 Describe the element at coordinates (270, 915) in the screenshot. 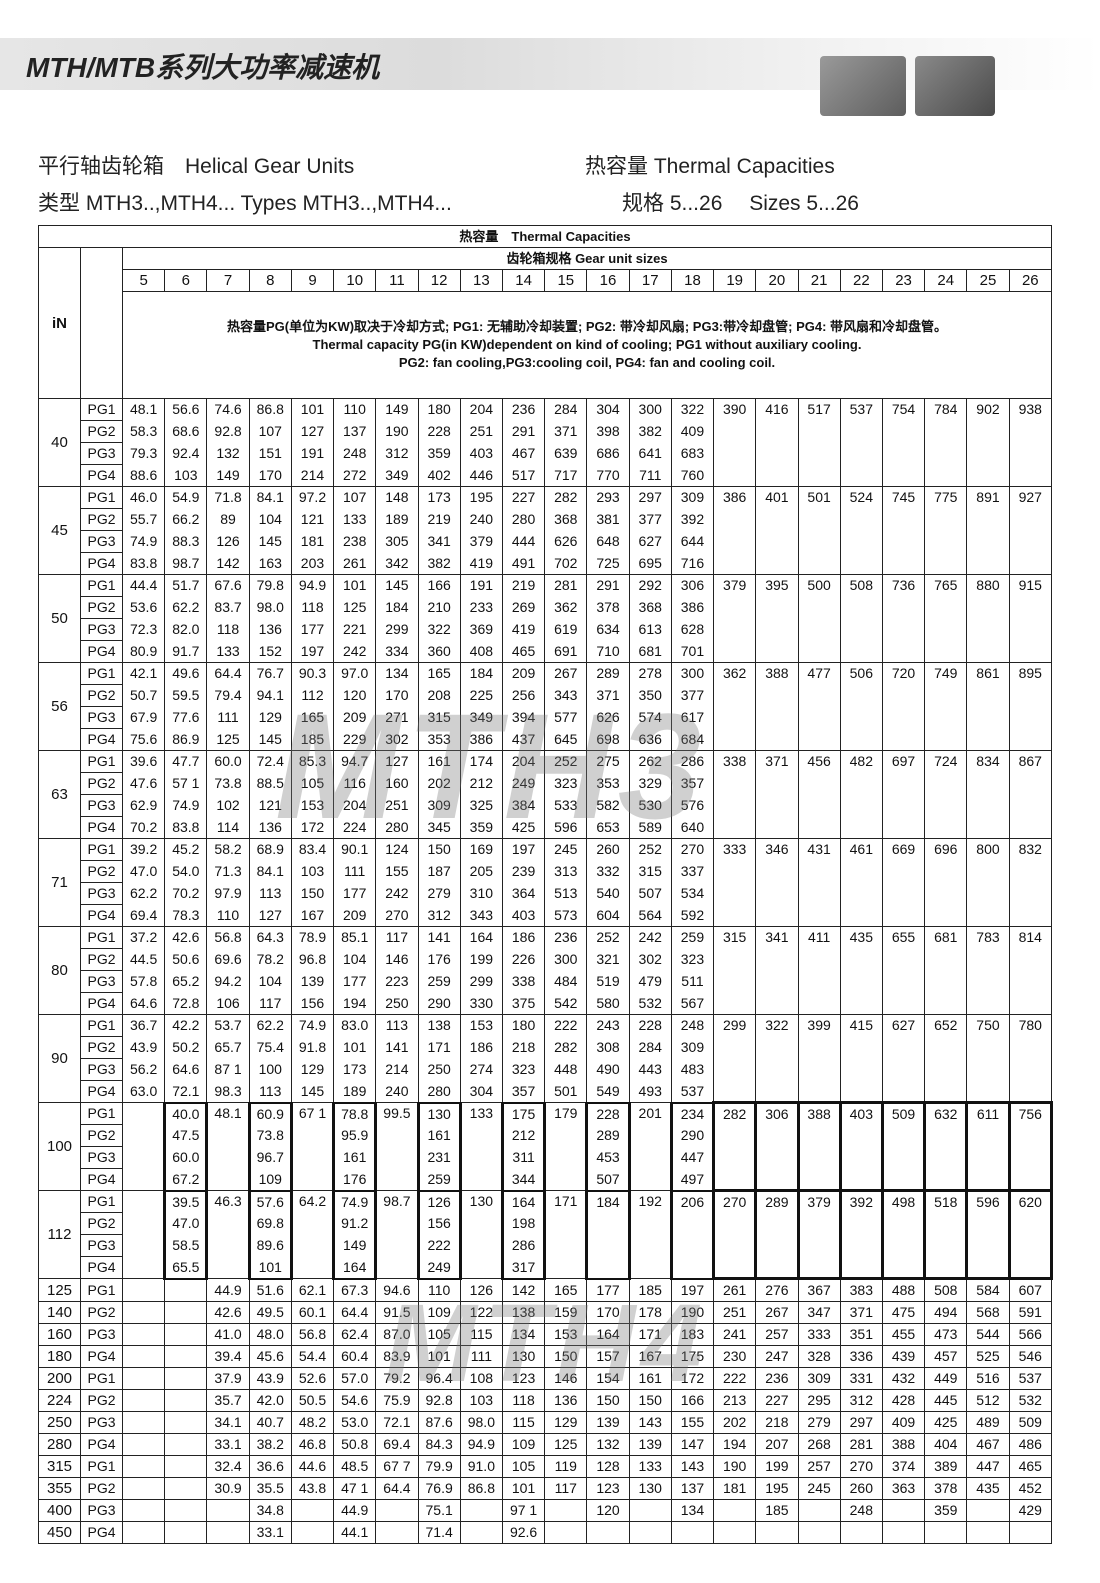

I see `value-cell: 127` at that location.